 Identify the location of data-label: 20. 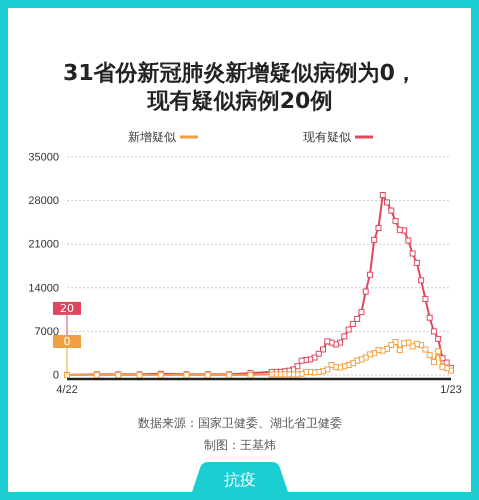
(67, 308).